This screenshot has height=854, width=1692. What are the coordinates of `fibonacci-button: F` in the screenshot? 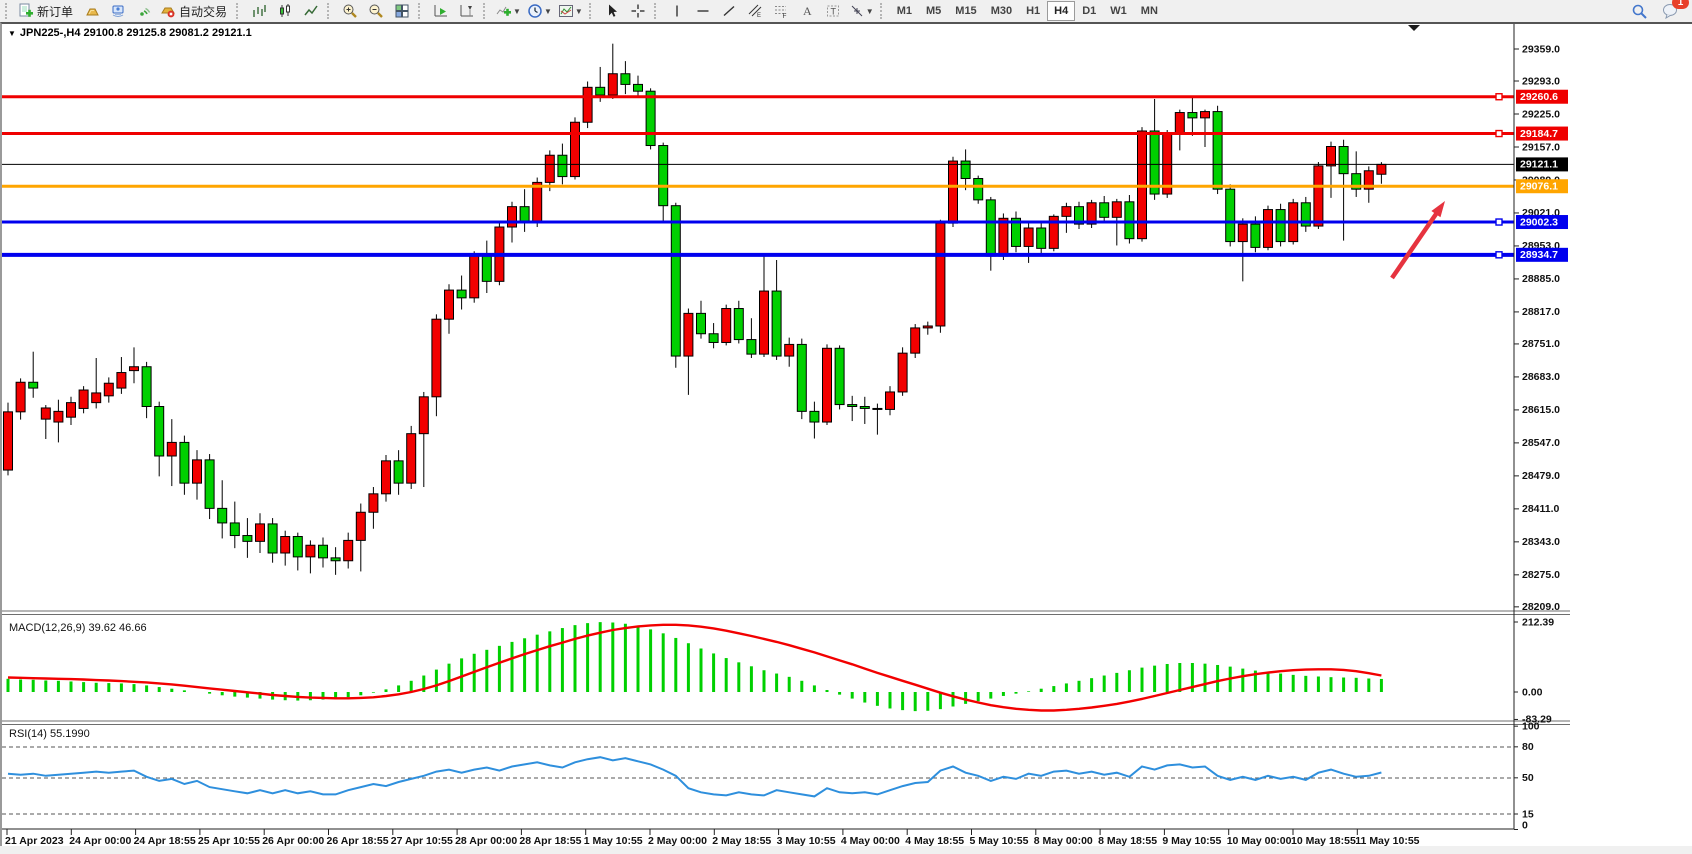 It's located at (781, 11).